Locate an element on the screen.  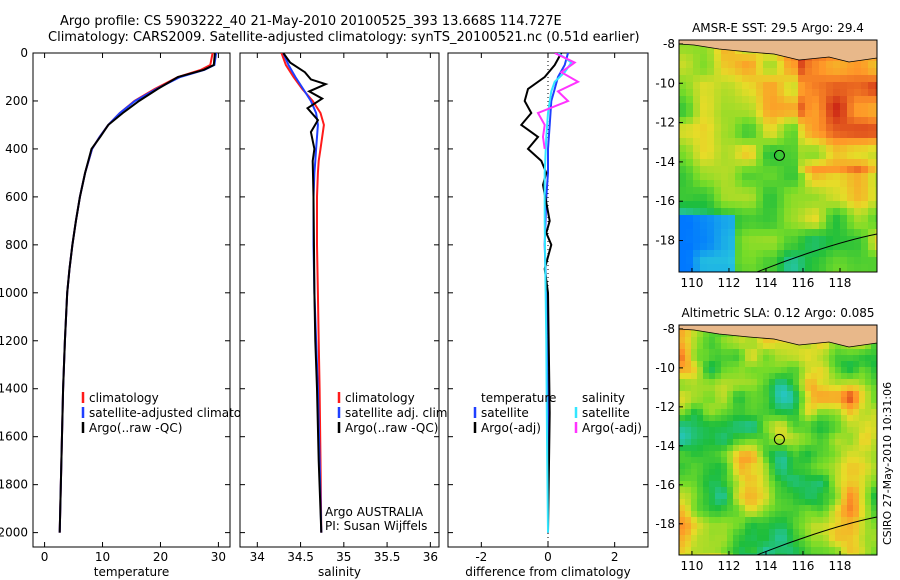
sla-map-ytick-label: -18 is located at coordinates (665, 524).